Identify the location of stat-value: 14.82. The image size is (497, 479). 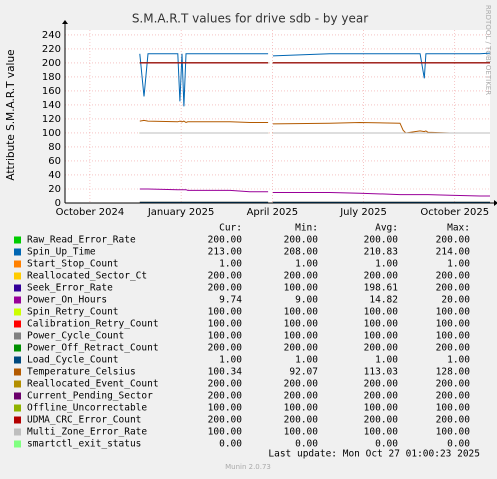
(383, 300).